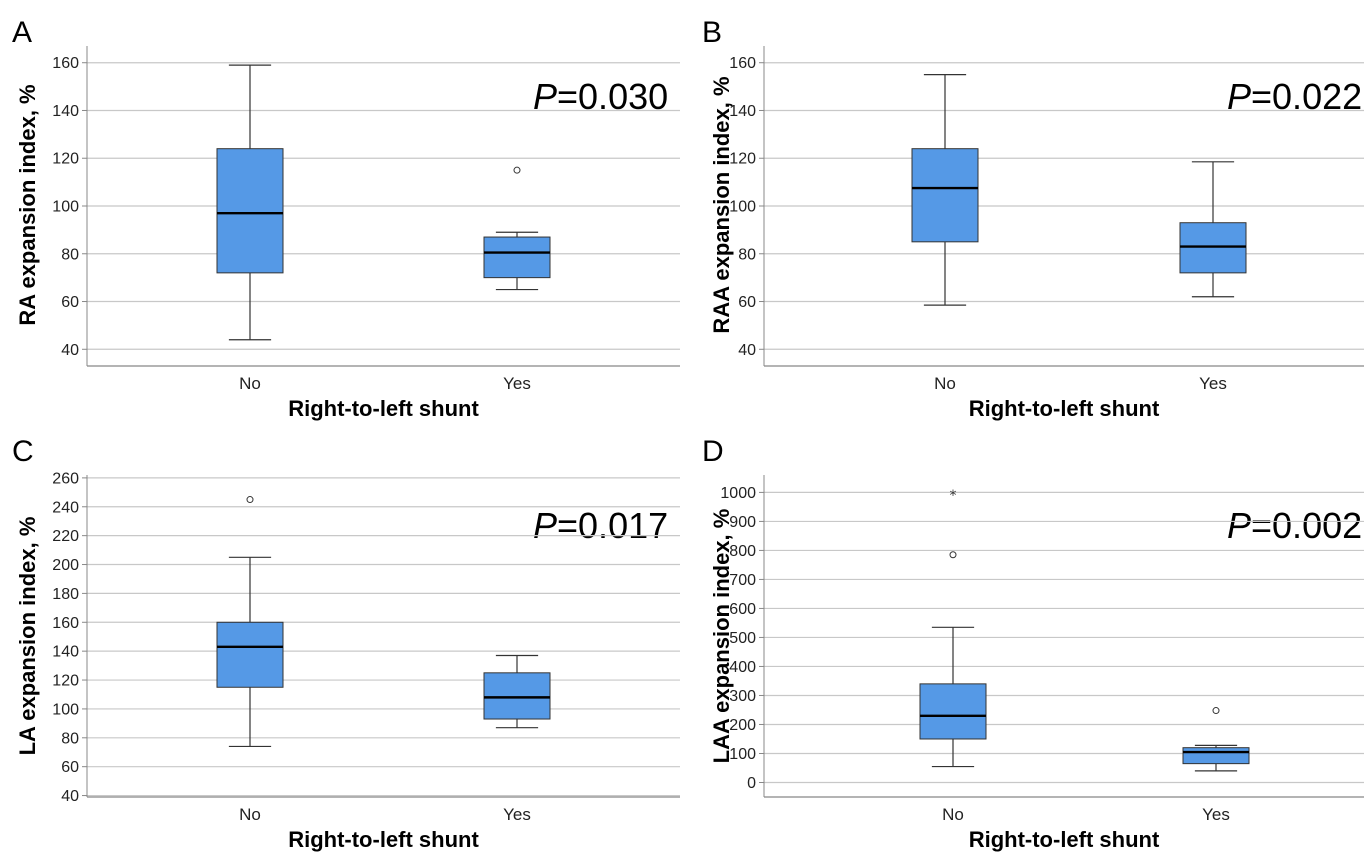 This screenshot has width=1367, height=866. What do you see at coordinates (742, 638) in the screenshot?
I see `y-tick-label: 500` at bounding box center [742, 638].